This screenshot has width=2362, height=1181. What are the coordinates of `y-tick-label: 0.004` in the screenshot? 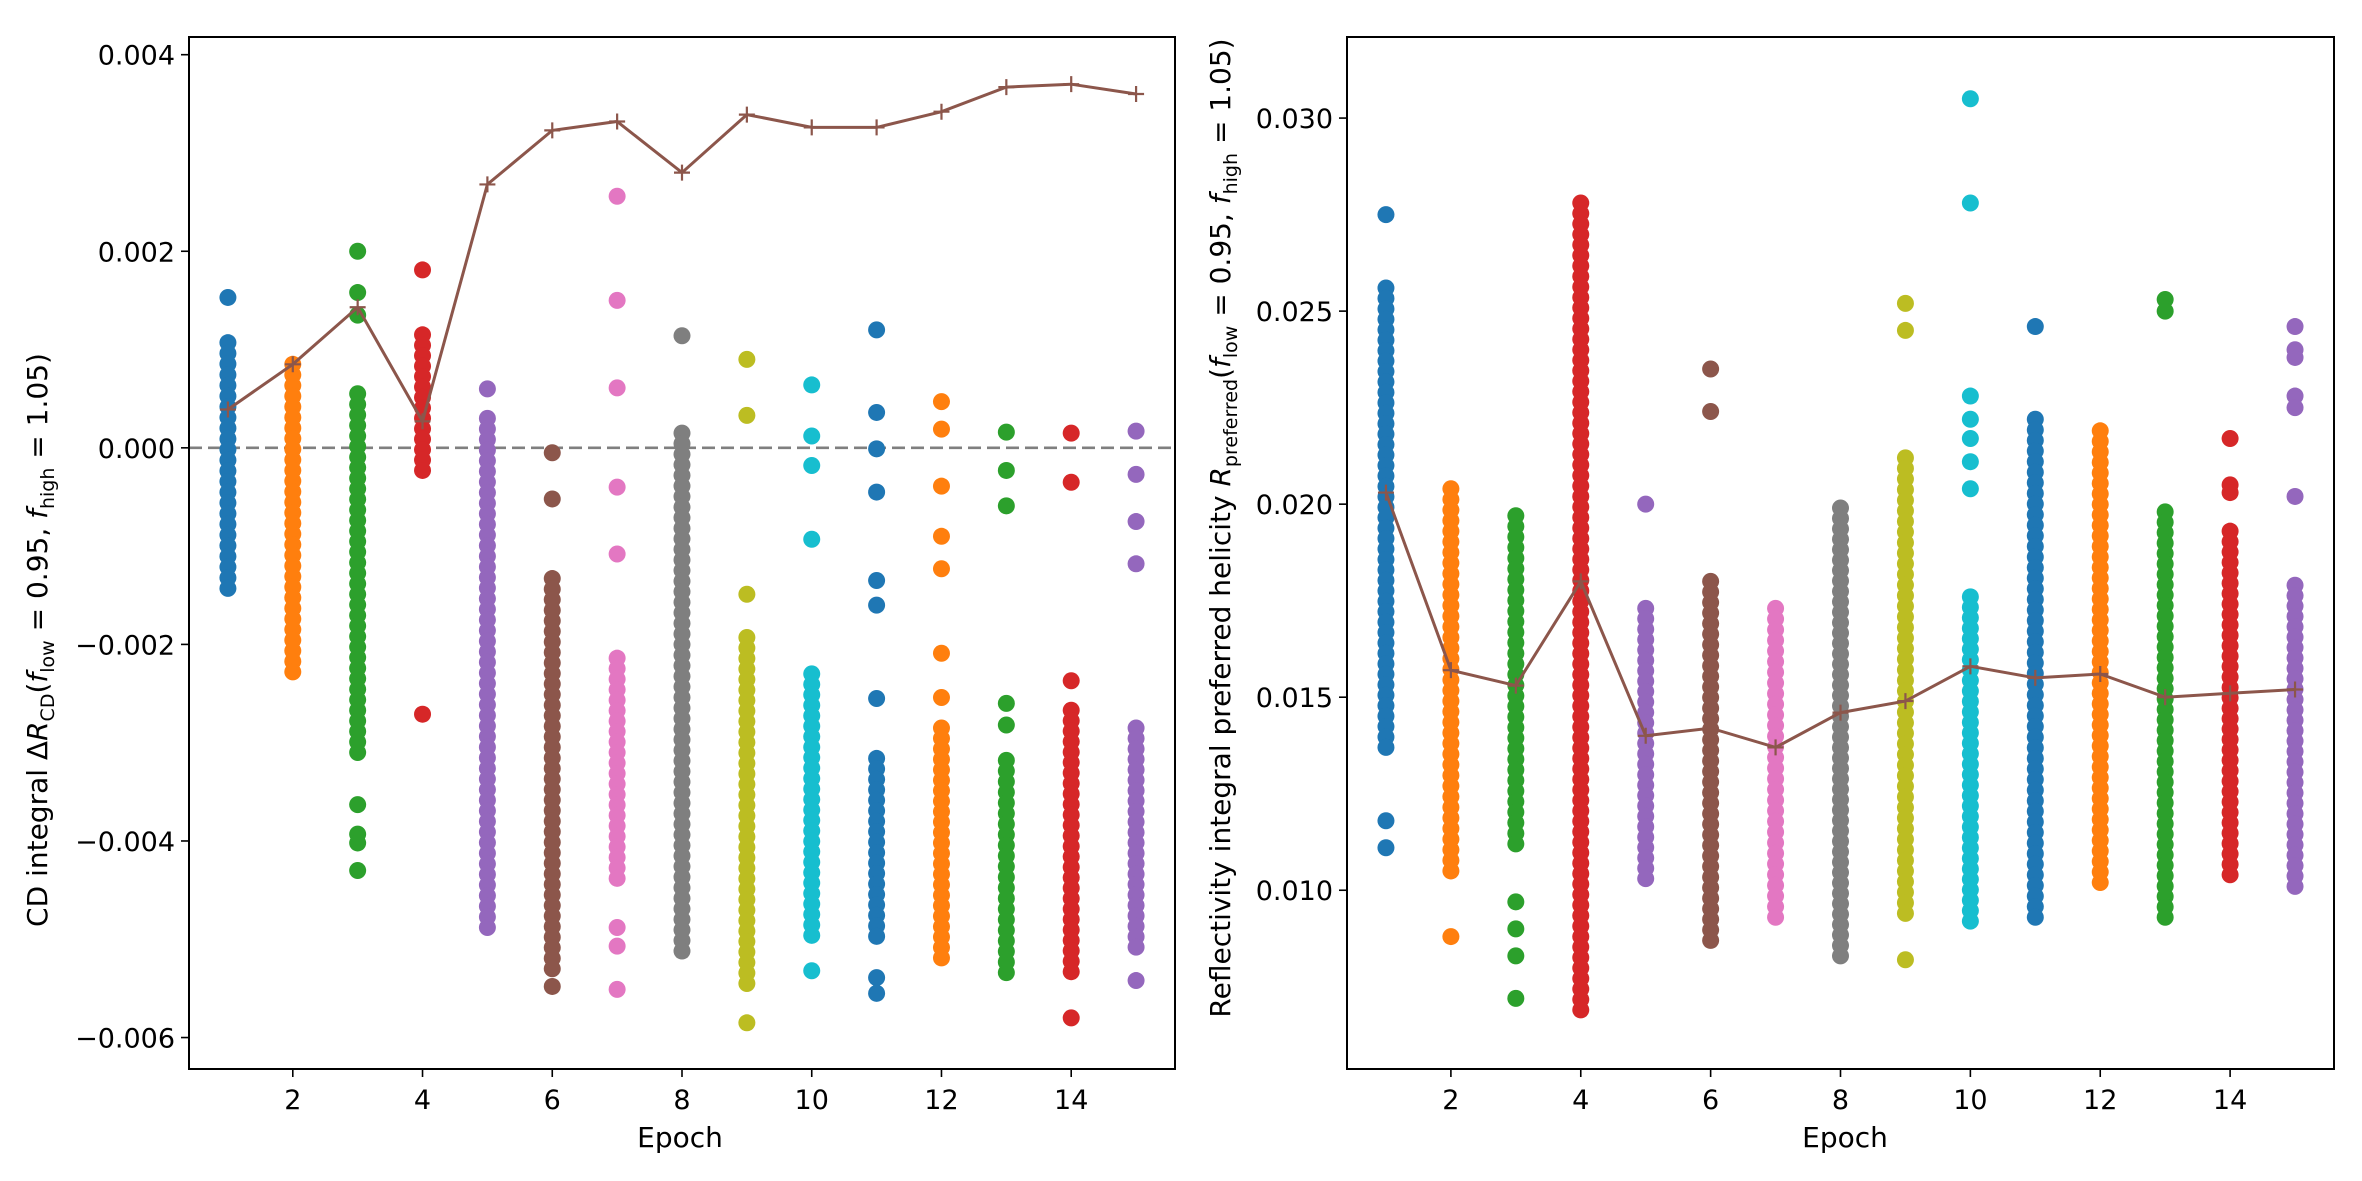 It's located at (136, 56).